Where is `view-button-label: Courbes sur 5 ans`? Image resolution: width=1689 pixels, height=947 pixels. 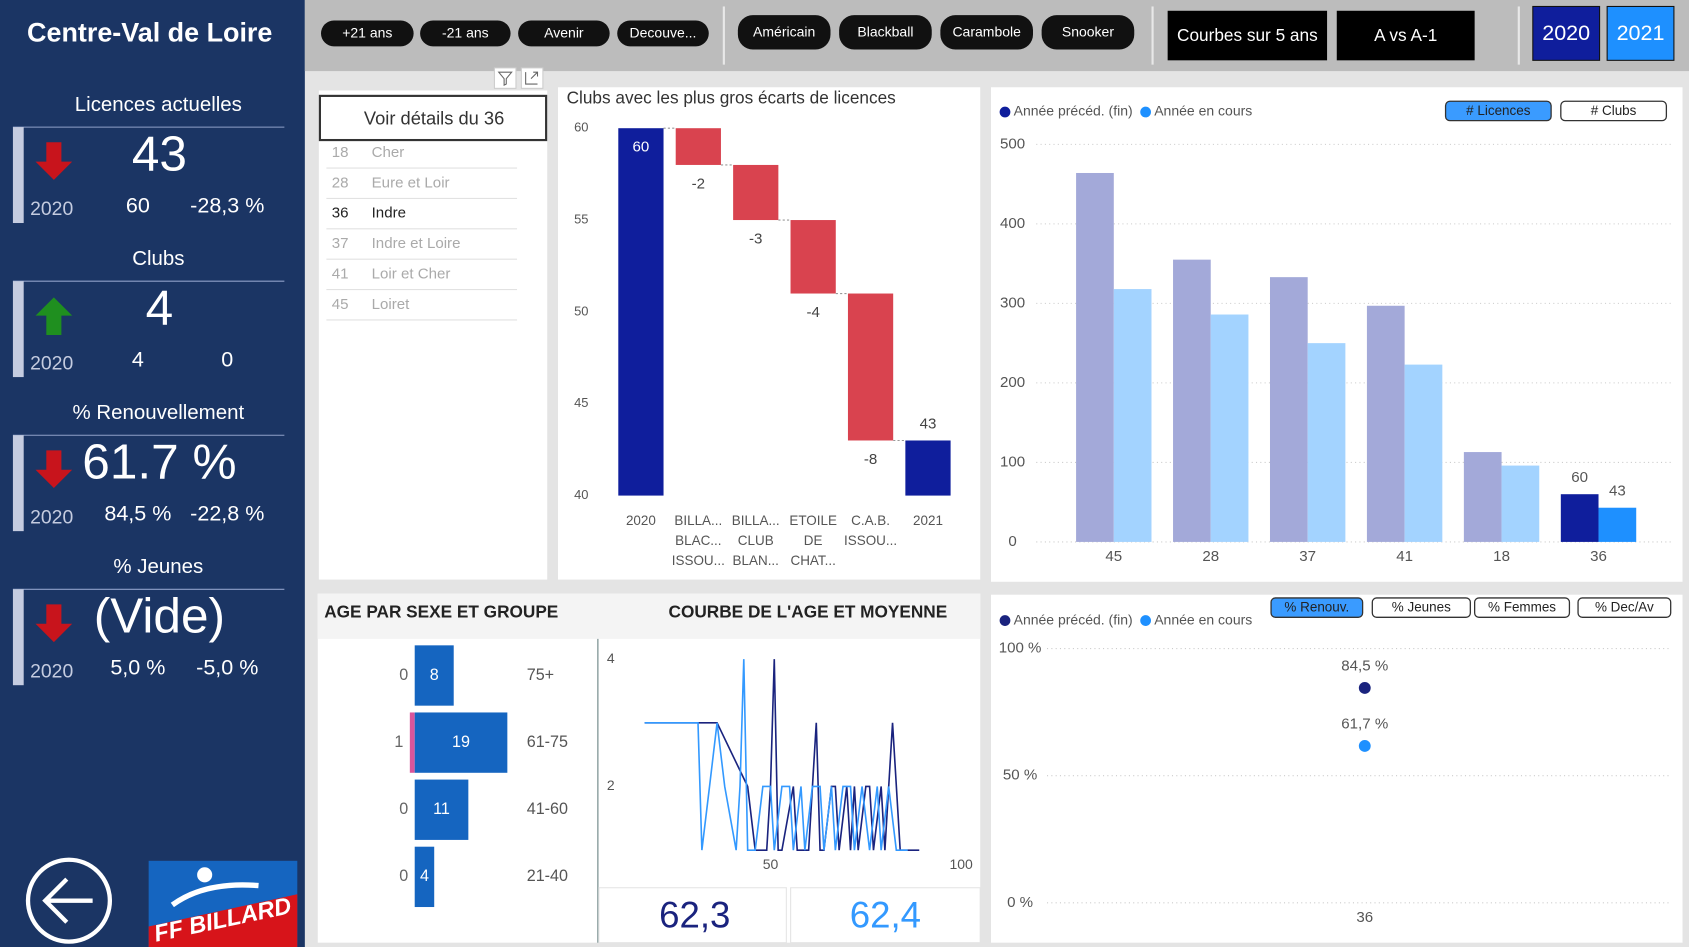
view-button-label: Courbes sur 5 ans is located at coordinates (1247, 35).